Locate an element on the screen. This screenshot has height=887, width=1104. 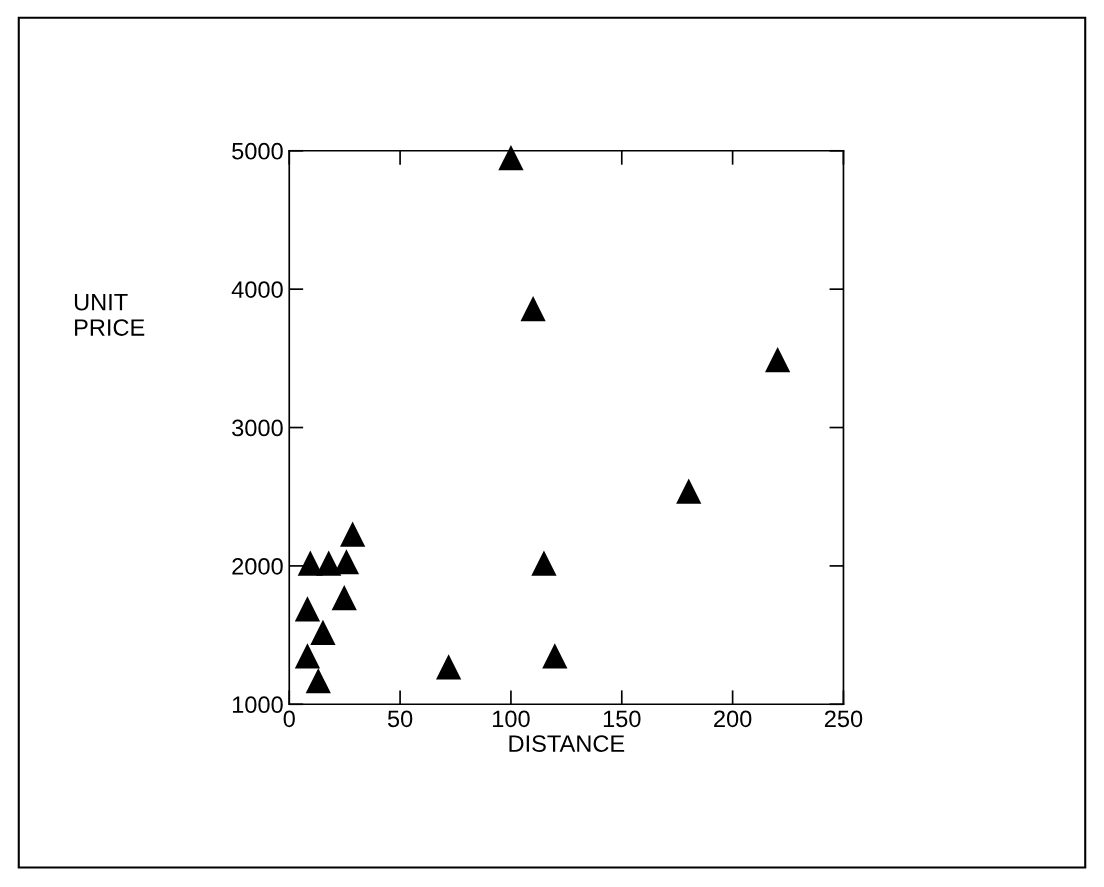
y-axis-title: UNIT PRICE is located at coordinates (109, 314).